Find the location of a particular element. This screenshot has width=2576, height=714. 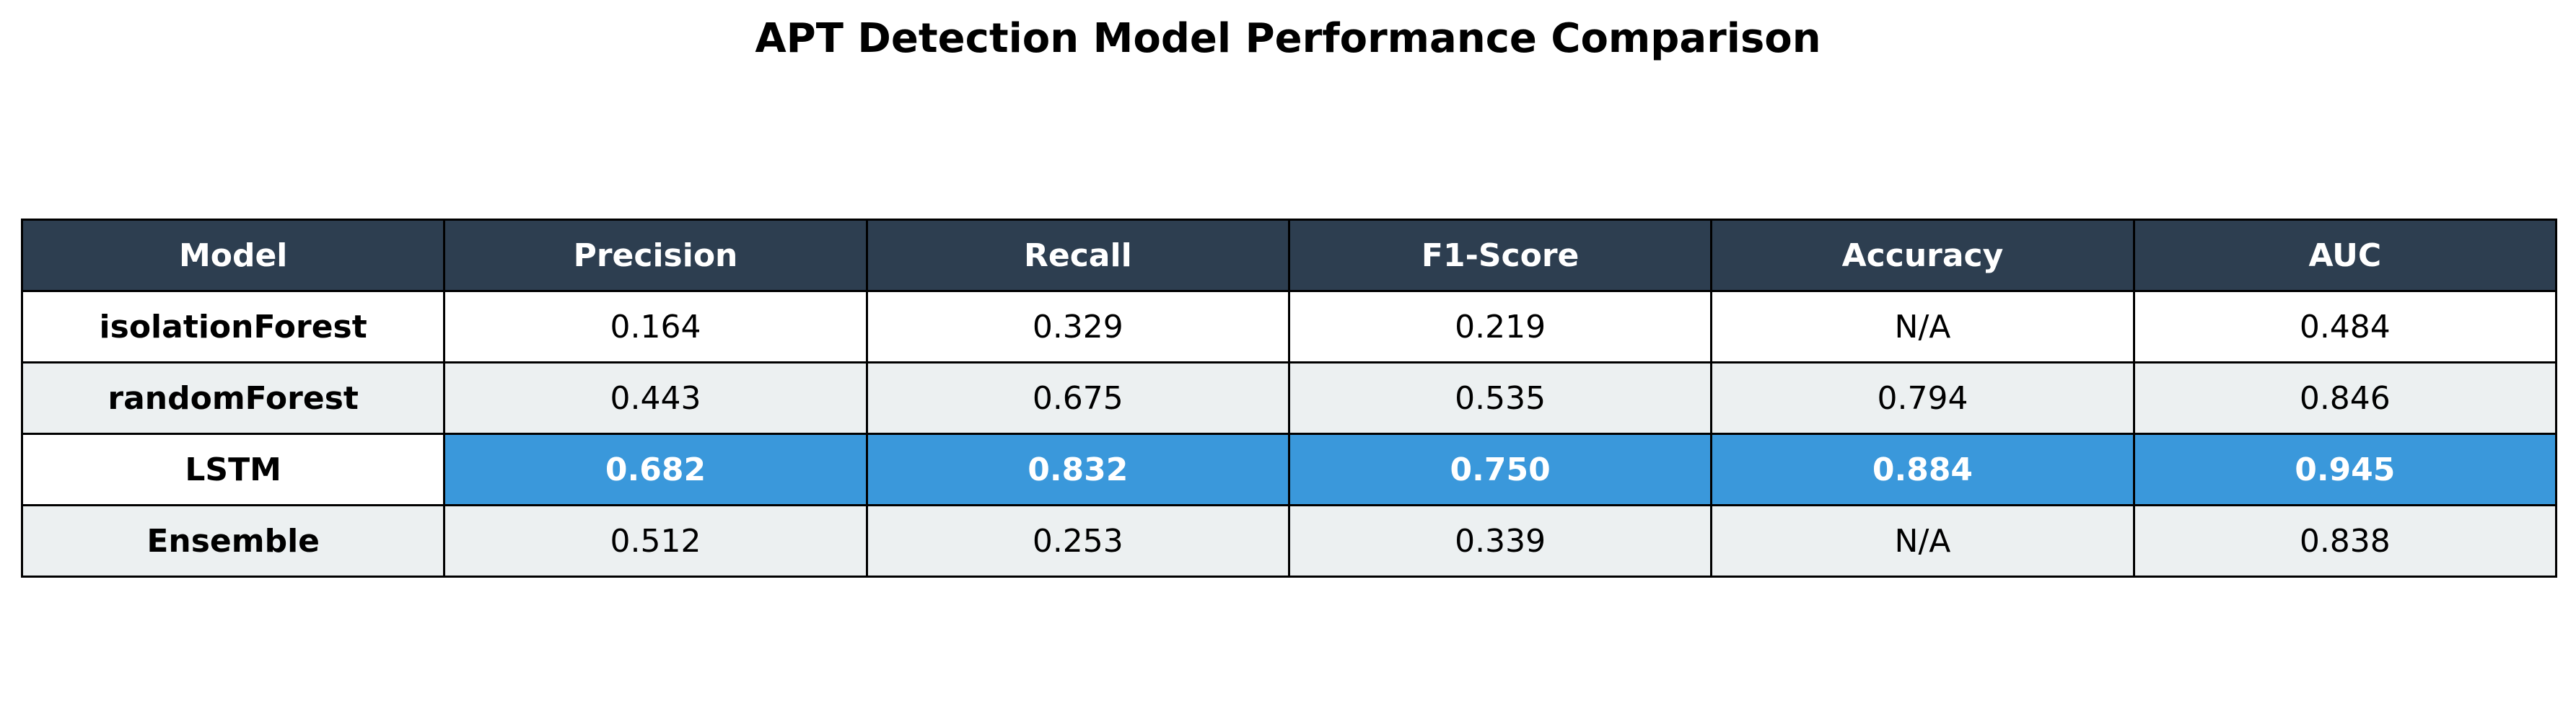

table-row: Ensemble 0.512 0.253 0.339 N/A 0.838 is located at coordinates (1289, 541).